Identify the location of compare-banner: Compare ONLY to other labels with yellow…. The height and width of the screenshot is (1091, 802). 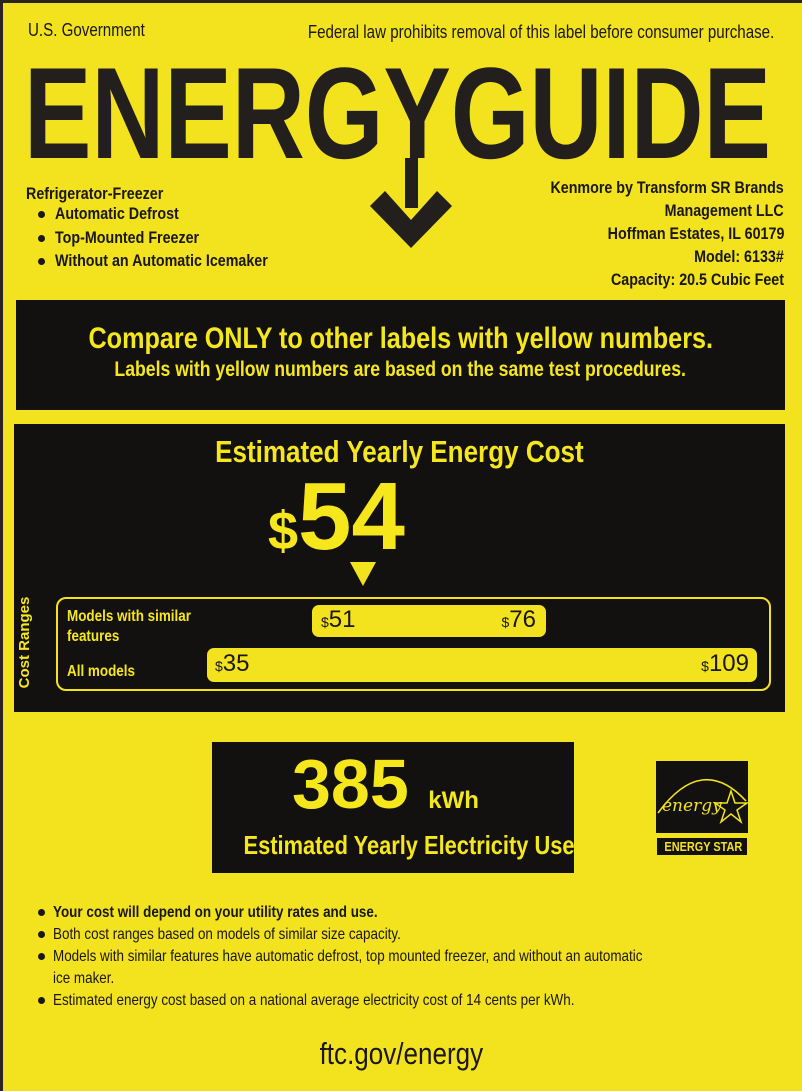
(400, 355).